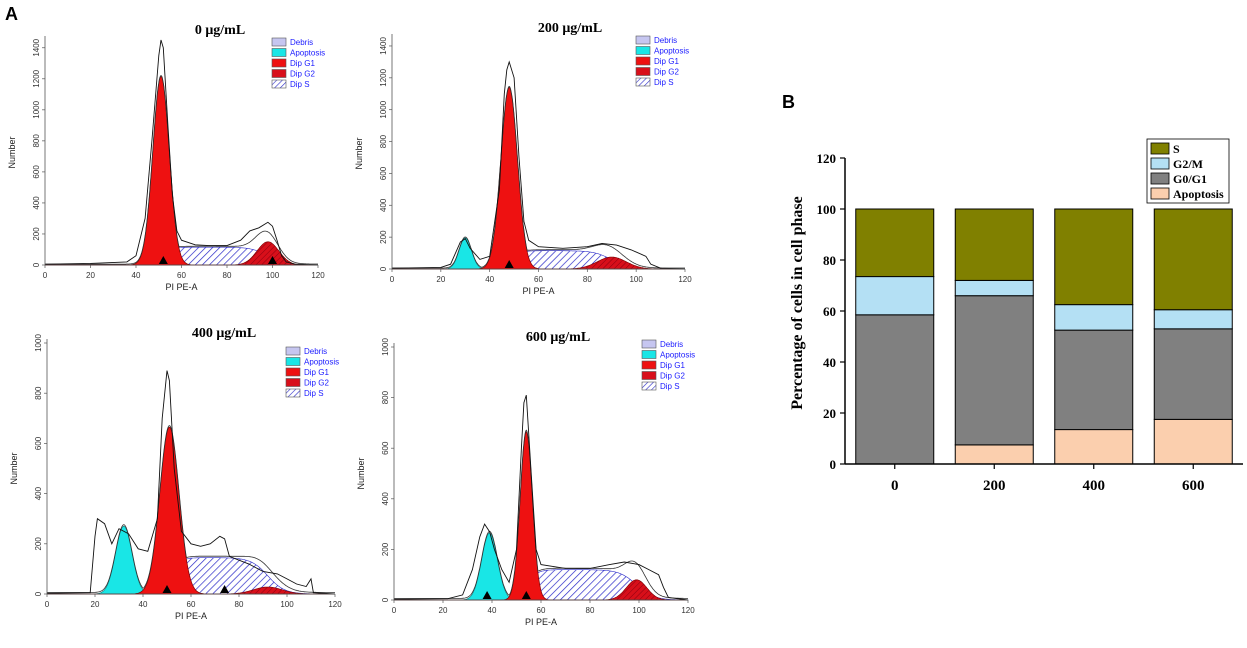 The image size is (1247, 648). Describe the element at coordinates (1190, 179) in the screenshot. I see `legend-label: G0/G1` at that location.